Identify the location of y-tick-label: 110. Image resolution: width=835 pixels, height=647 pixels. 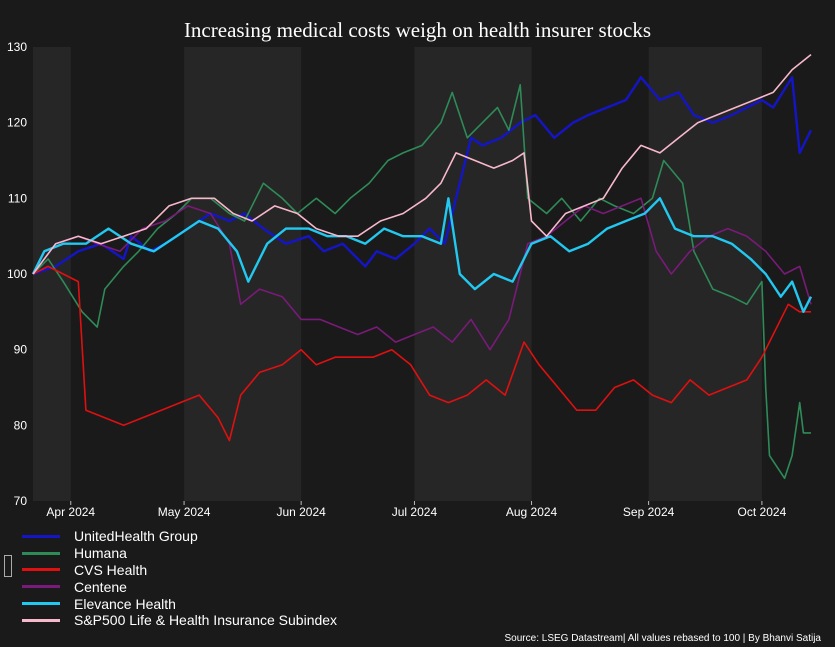
(17, 198).